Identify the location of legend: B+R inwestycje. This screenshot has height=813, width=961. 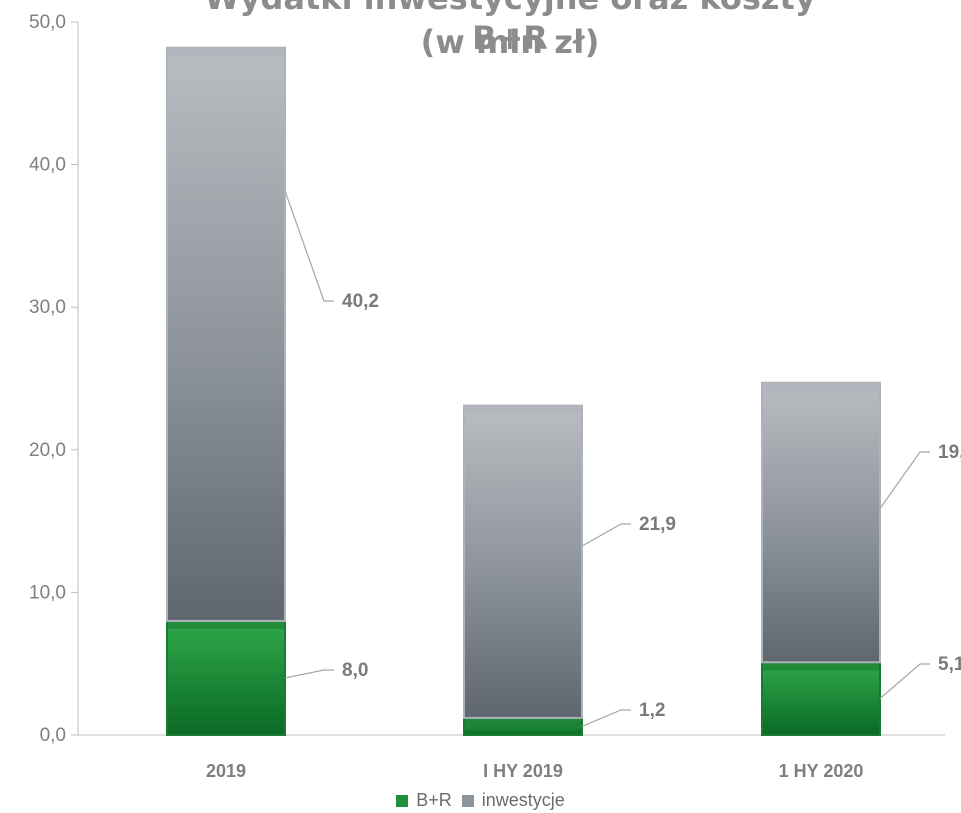
(480, 800).